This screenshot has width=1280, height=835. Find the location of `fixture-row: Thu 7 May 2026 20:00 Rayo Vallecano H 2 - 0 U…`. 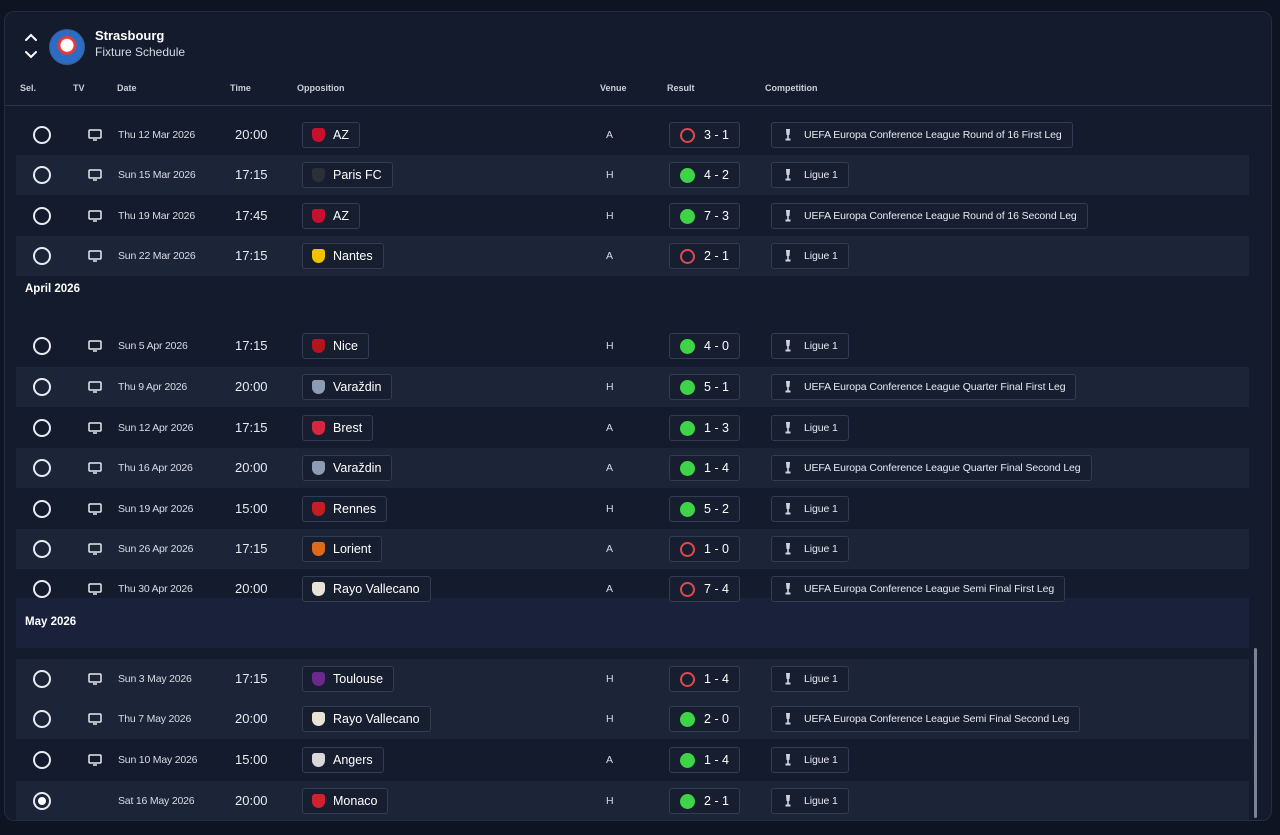

fixture-row: Thu 7 May 2026 20:00 Rayo Vallecano H 2 - 0 U… is located at coordinates (632, 719).